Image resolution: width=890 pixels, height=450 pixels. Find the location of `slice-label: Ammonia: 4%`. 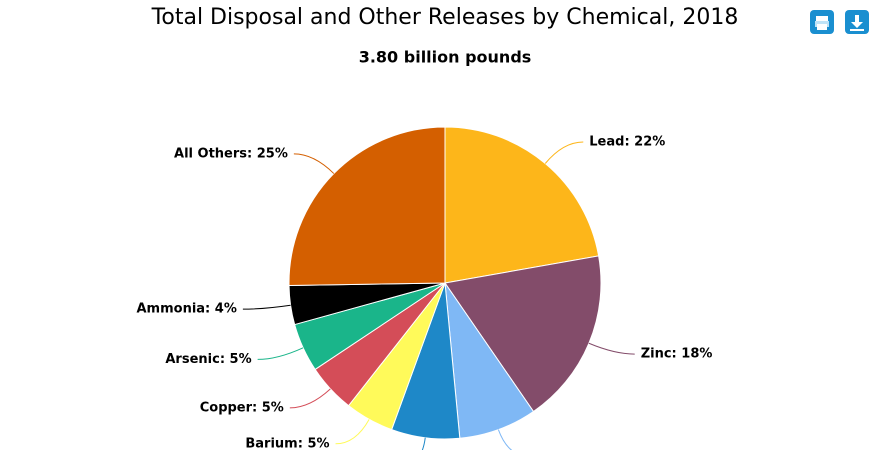

slice-label: Ammonia: 4% is located at coordinates (186, 309).